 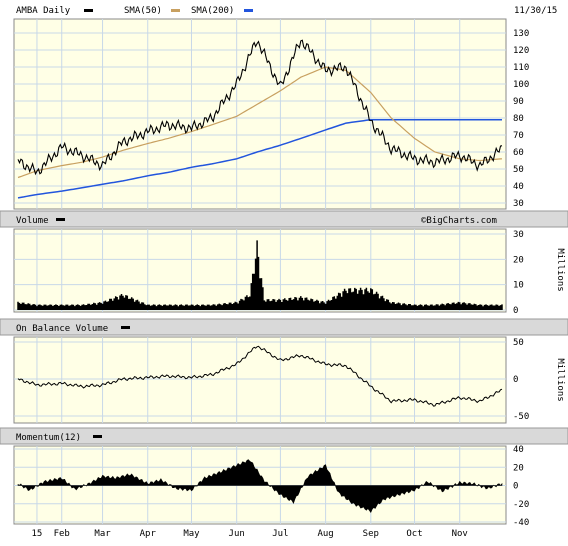 I want to click on x-axis-label: Jul, so click(x=280, y=534).